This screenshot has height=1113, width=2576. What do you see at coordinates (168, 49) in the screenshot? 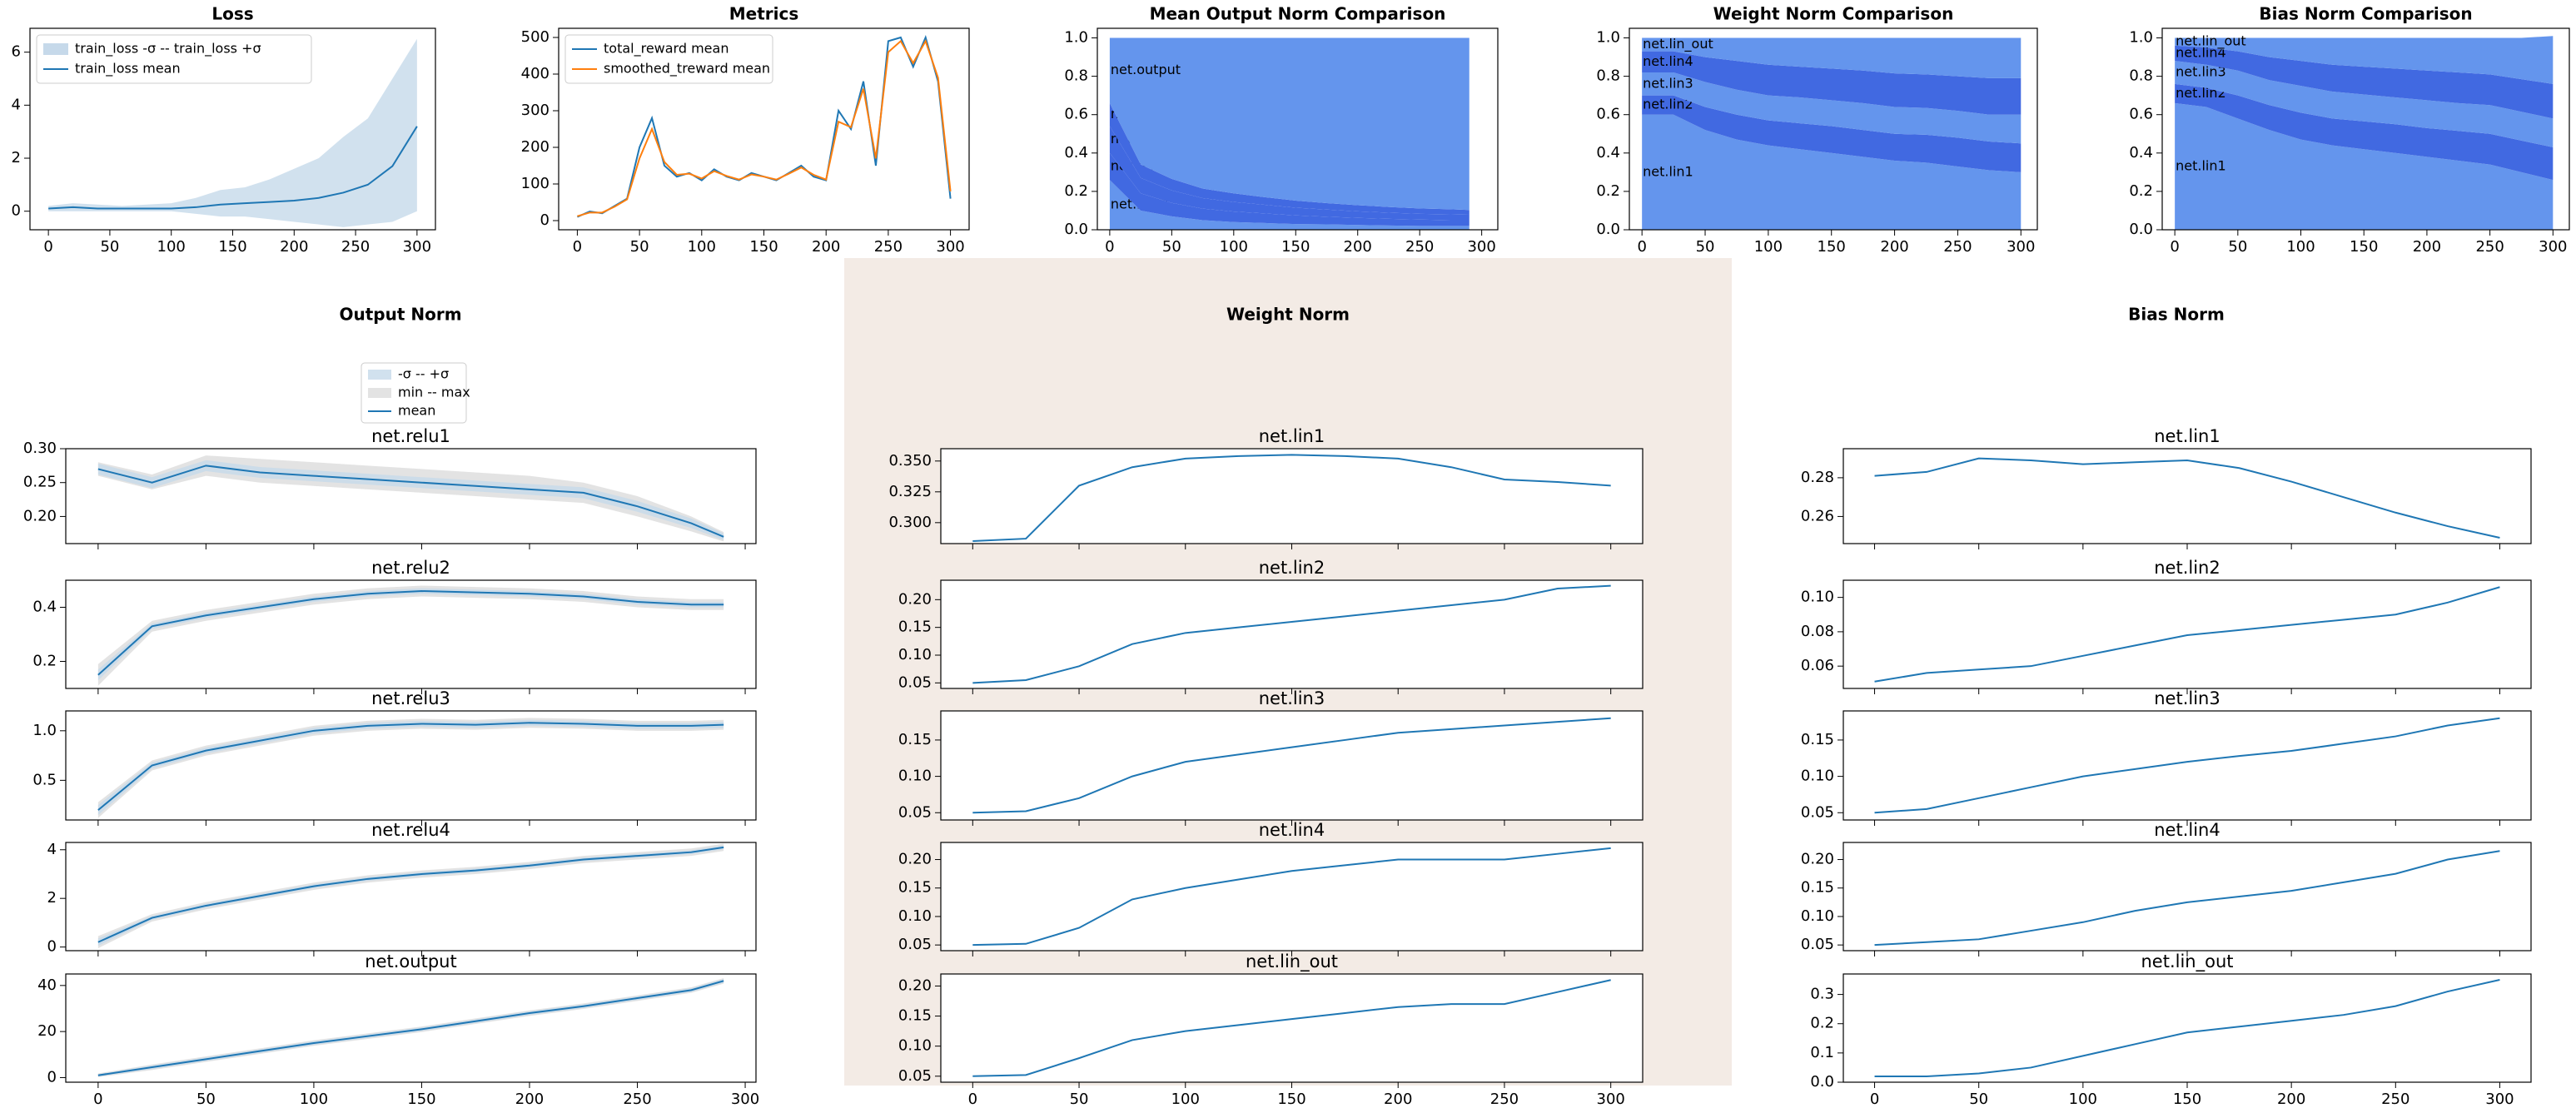
I see `legend-label: train_loss -σ -- train_loss +σ` at bounding box center [168, 49].